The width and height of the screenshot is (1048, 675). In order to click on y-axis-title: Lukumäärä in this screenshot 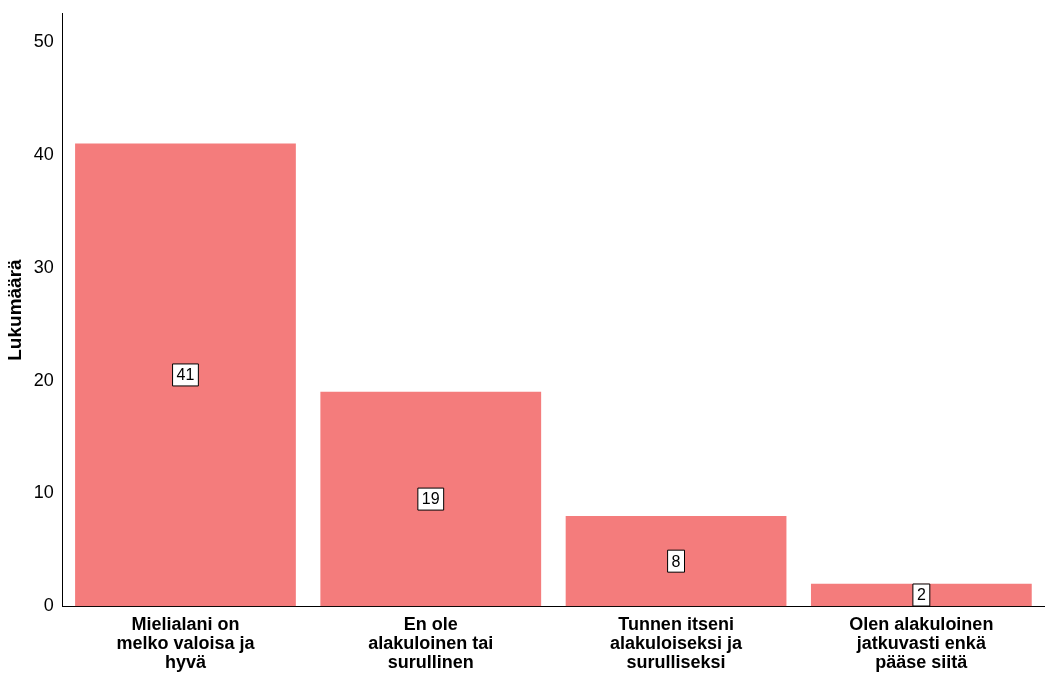, I will do `click(14, 309)`.